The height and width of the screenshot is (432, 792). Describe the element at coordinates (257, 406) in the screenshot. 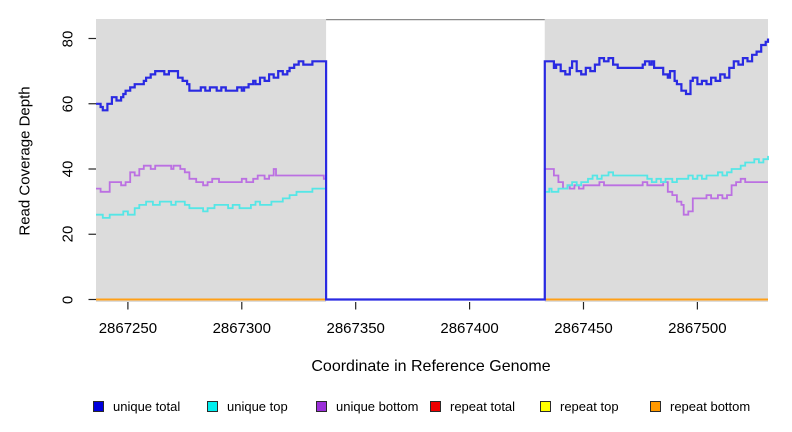

I see `legend-label: unique top` at that location.